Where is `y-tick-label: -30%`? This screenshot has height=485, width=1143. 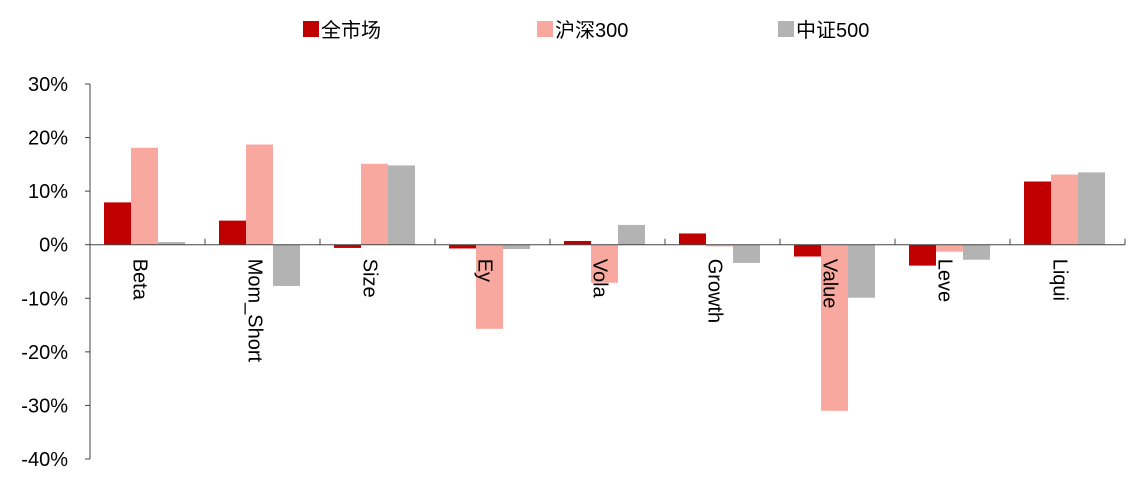
y-tick-label: -30% is located at coordinates (44, 406).